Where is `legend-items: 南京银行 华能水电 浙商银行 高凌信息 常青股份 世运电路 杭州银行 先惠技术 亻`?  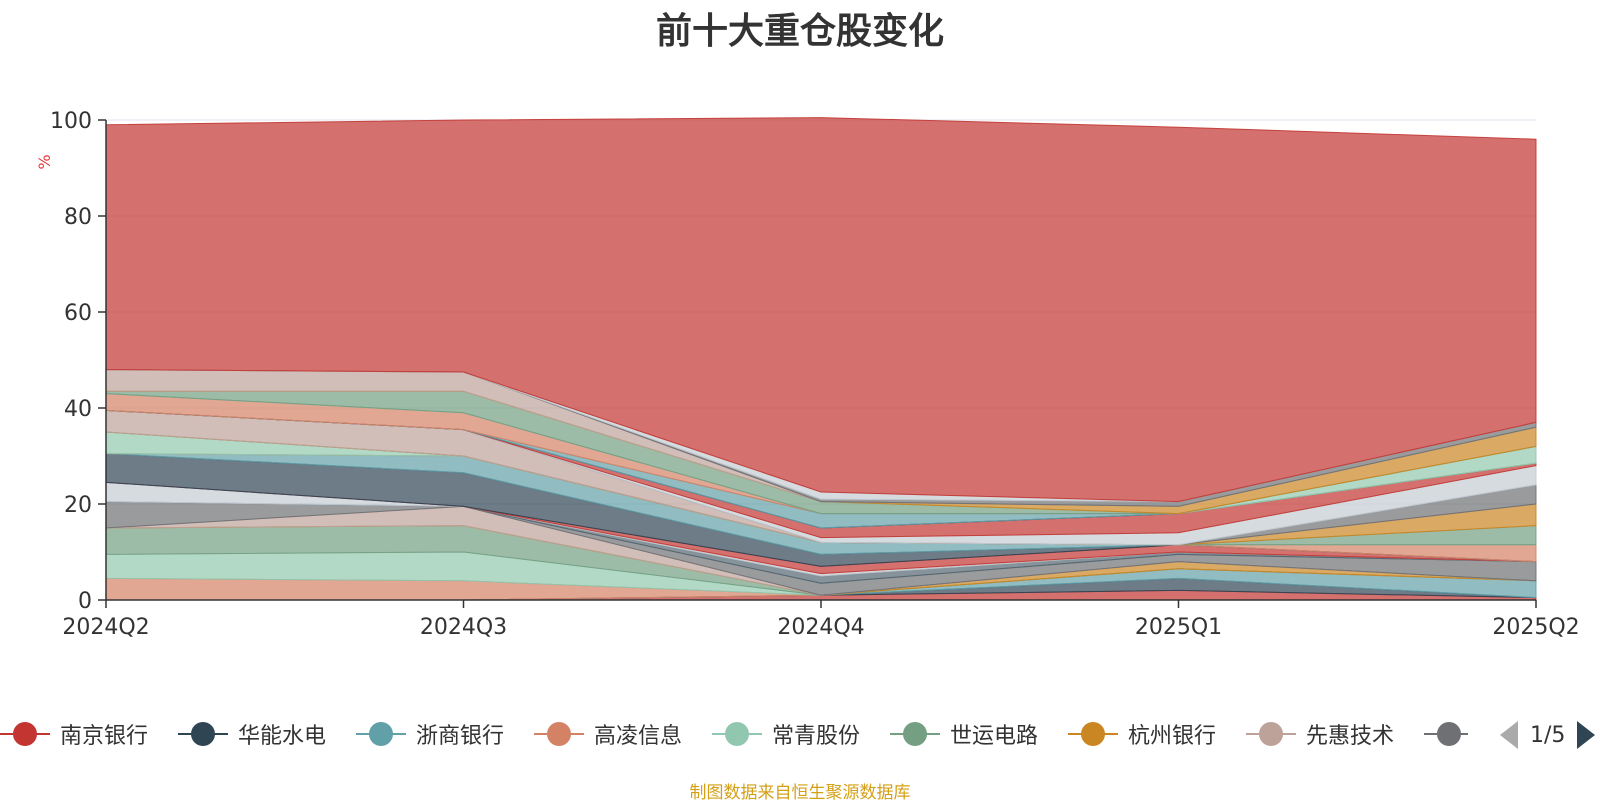 legend-items: 南京银行 华能水电 浙商银行 高凌信息 常青股份 世运电路 杭州银行 先惠技术 亻 is located at coordinates (734, 738).